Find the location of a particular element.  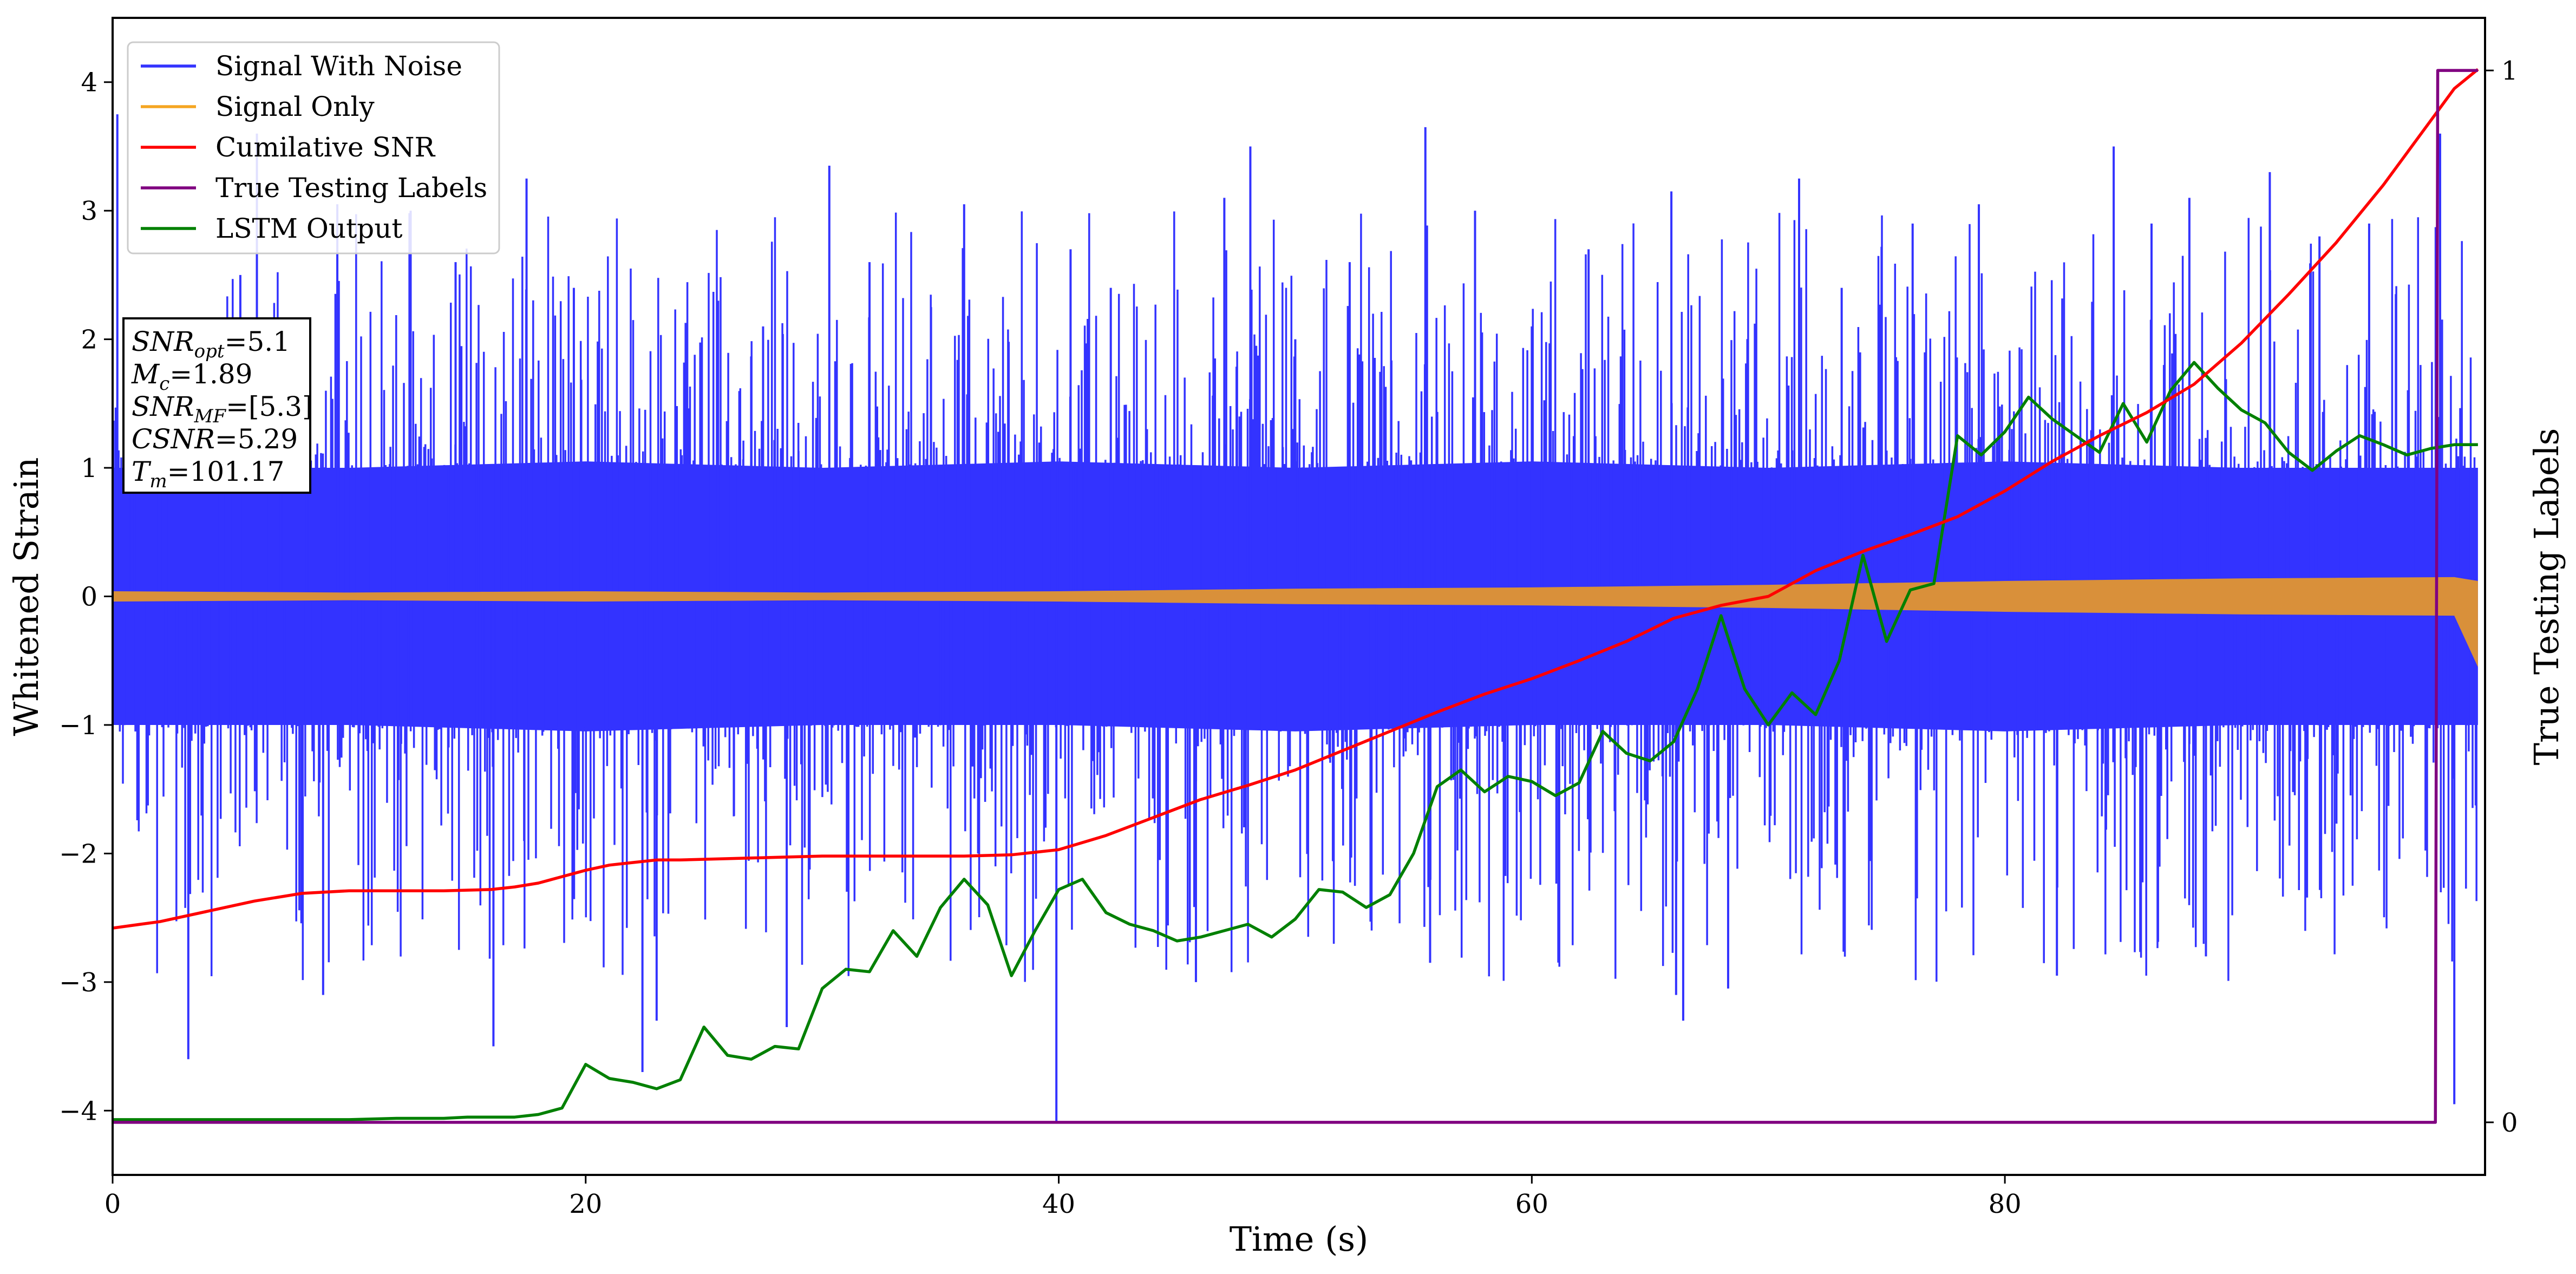

legend-box is located at coordinates (313, 147).